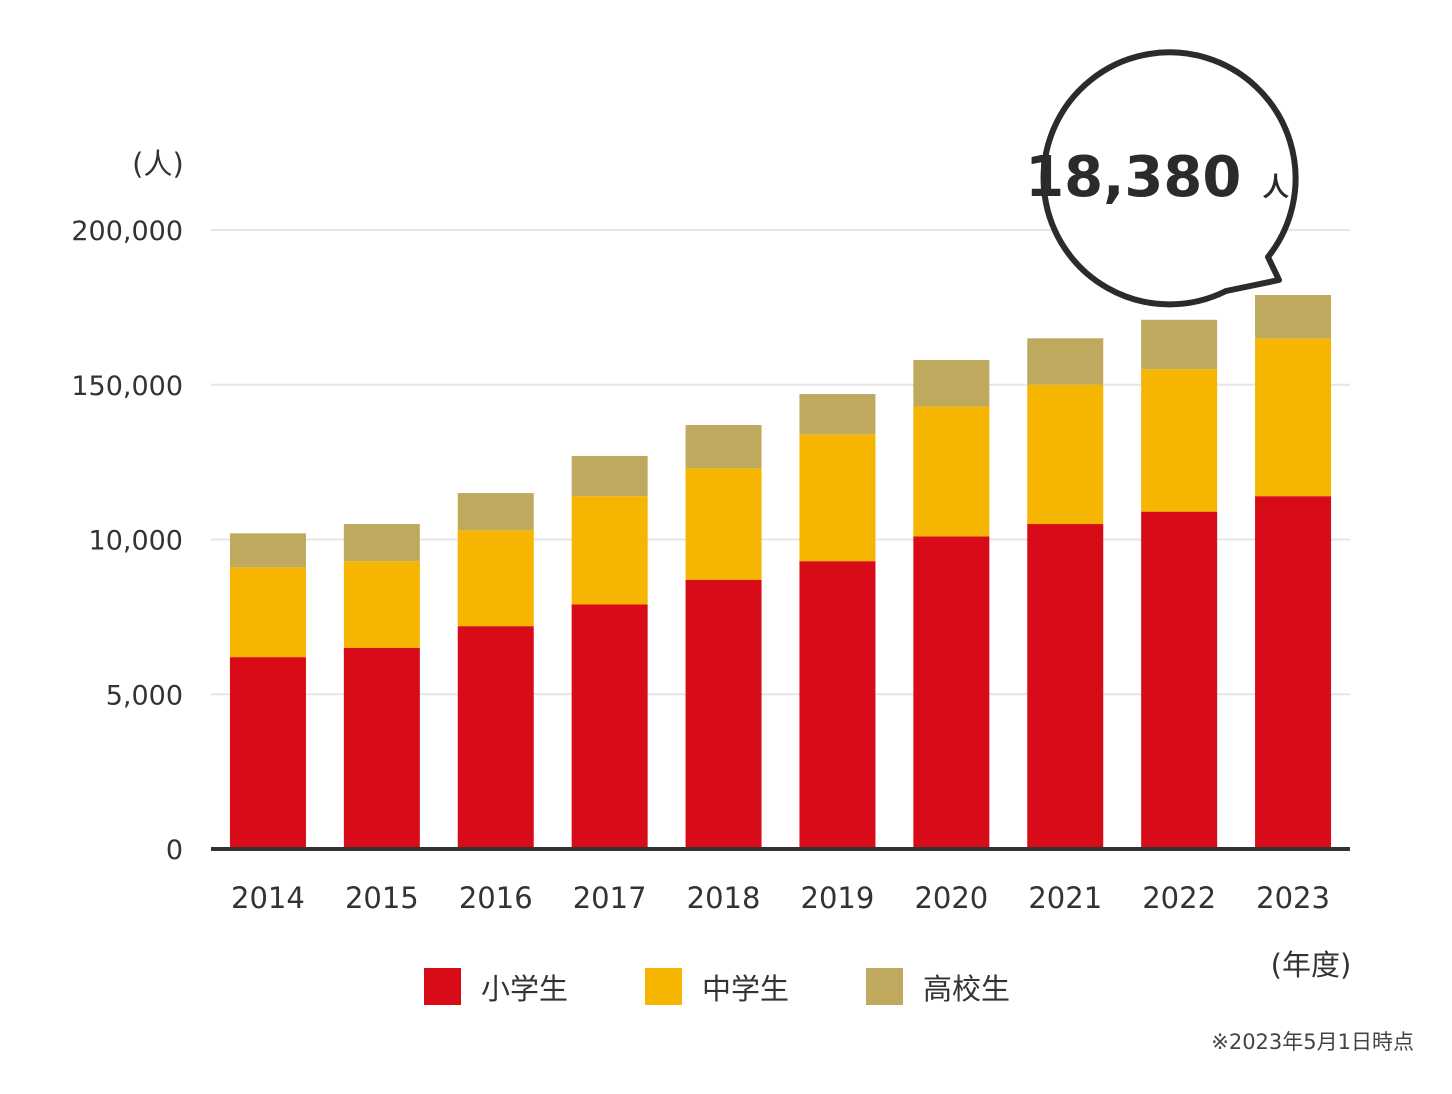  What do you see at coordinates (144, 695) in the screenshot?
I see `y-tick-label: 5,000` at bounding box center [144, 695].